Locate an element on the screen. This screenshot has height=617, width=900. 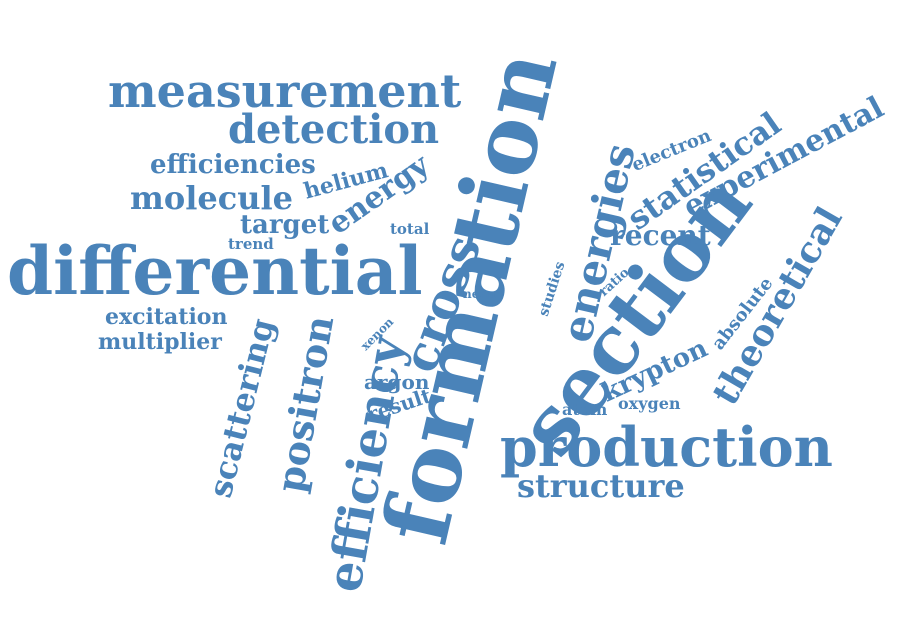
word-differential: differential is located at coordinates (215, 271).